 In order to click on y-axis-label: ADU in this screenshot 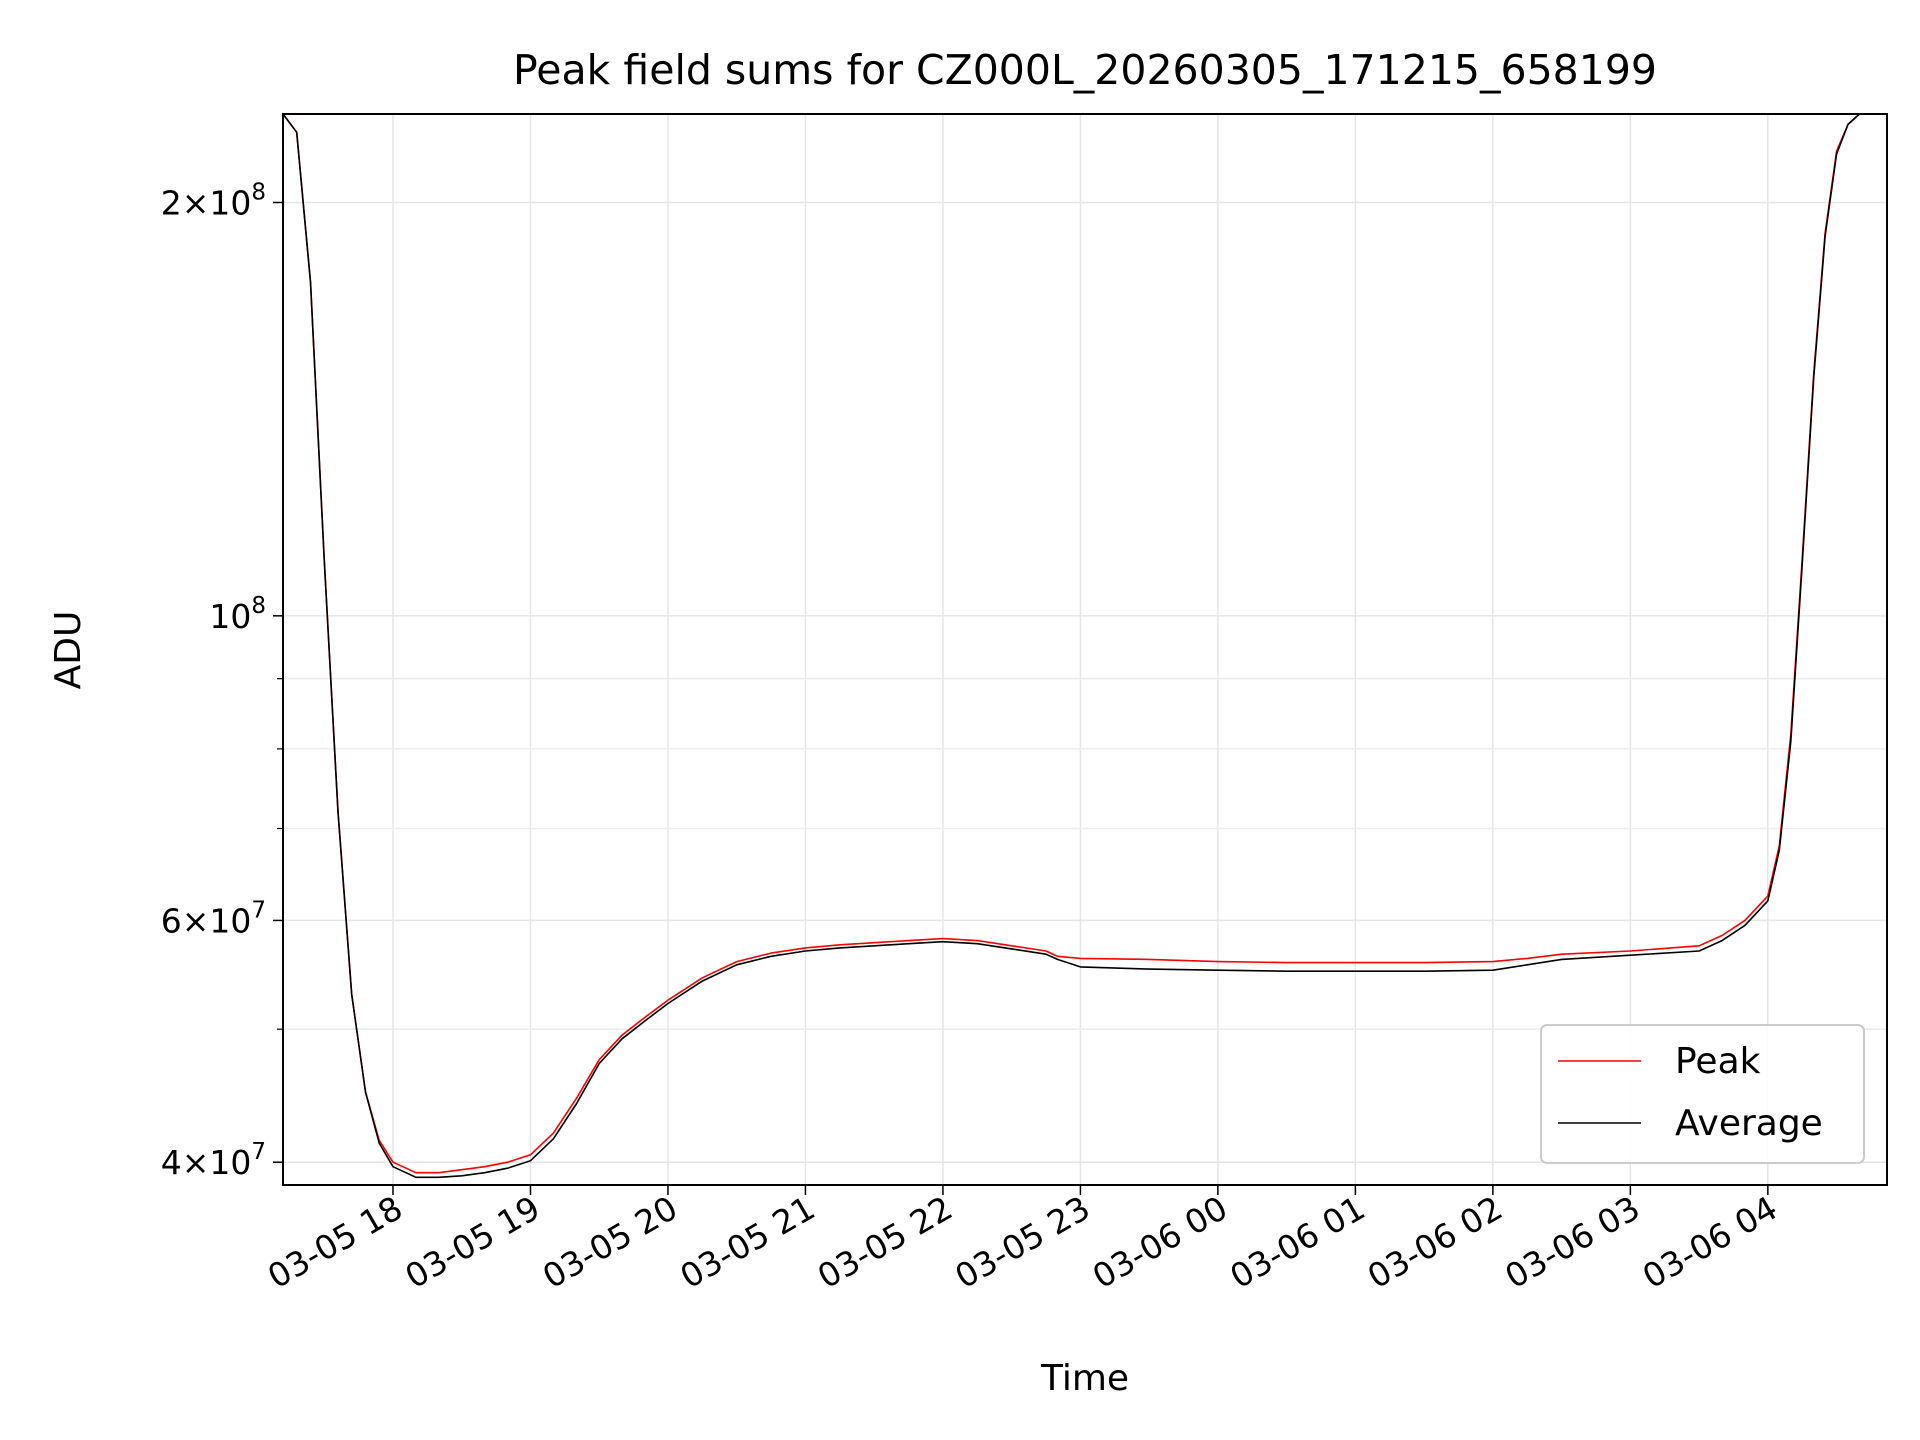, I will do `click(68, 650)`.